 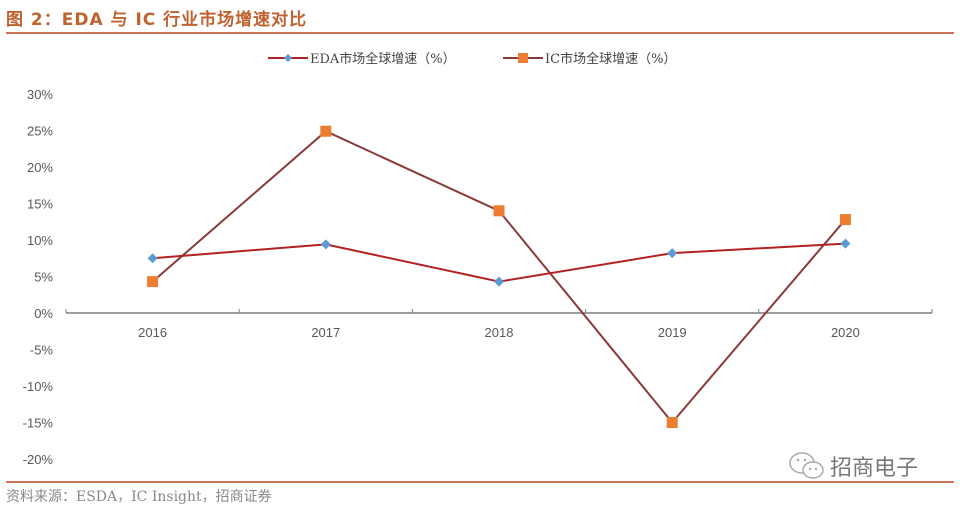 I want to click on y-tick-label: -15%, so click(x=38, y=423).